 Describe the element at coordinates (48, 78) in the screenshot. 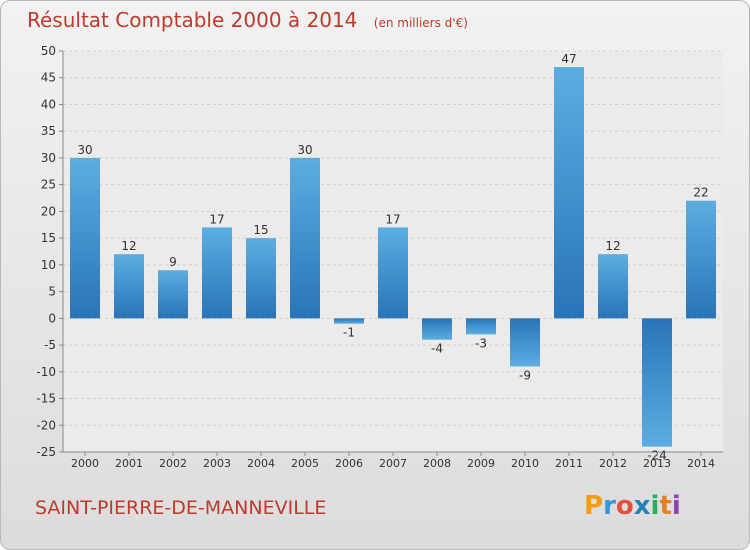

I see `y-tick-label: 45` at that location.